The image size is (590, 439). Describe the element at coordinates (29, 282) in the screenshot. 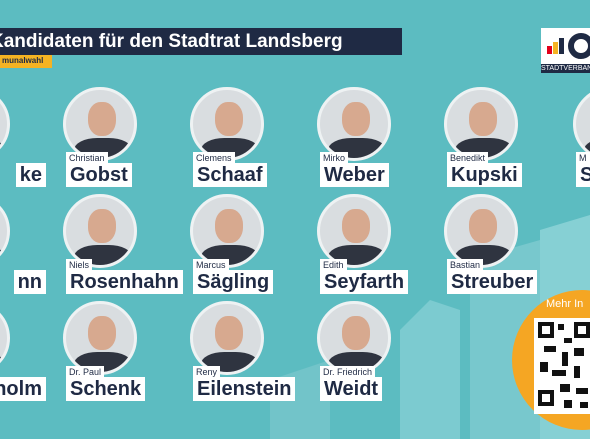

I see `candidate-surname: nn` at that location.